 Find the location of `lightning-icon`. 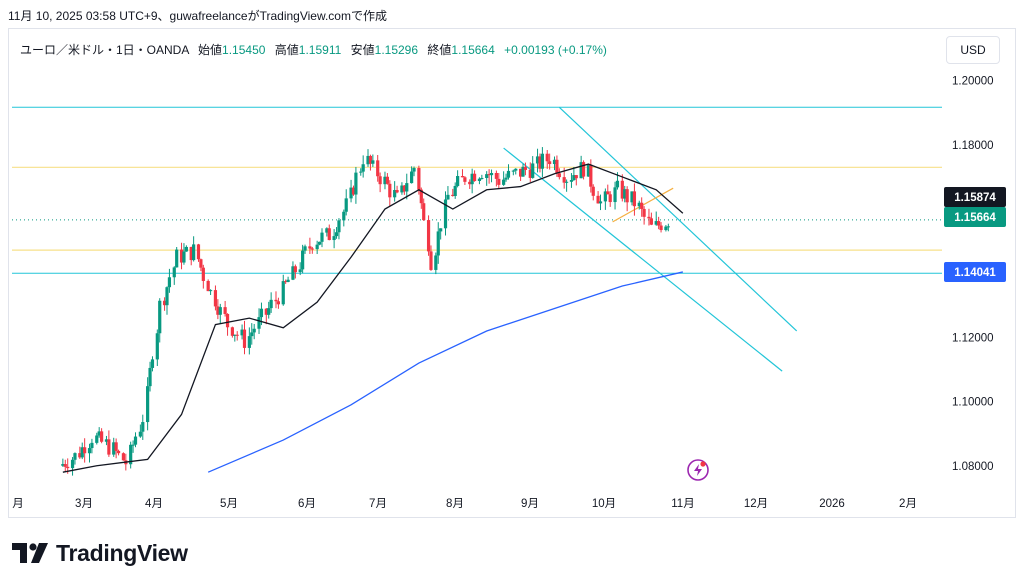

lightning-icon is located at coordinates (698, 470).